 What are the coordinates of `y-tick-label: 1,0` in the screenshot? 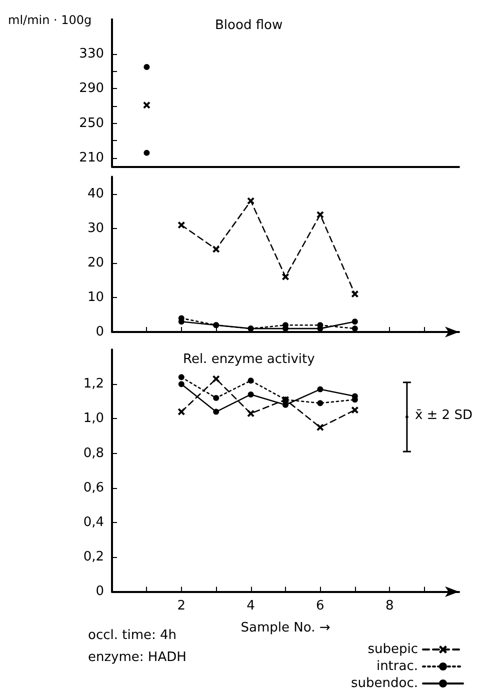 It's located at (93, 418).